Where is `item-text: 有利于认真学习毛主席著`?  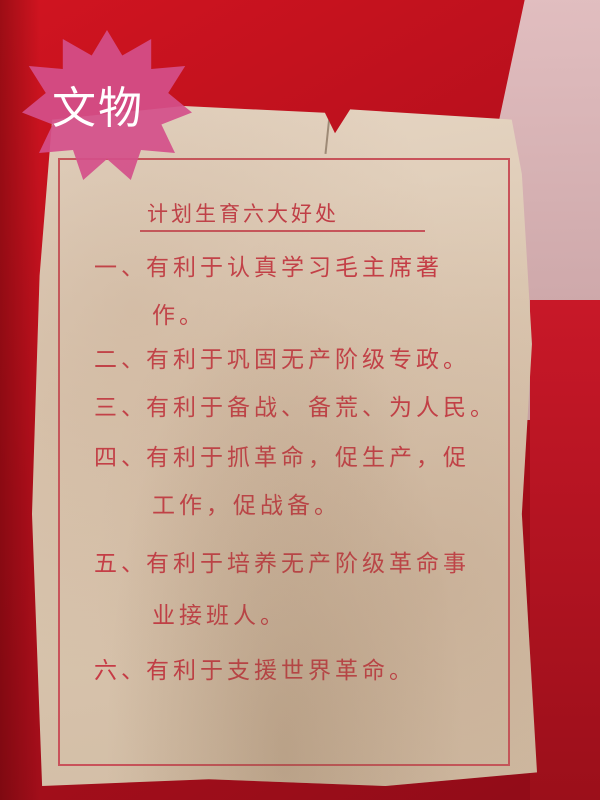 item-text: 有利于认真学习毛主席著 is located at coordinates (294, 268).